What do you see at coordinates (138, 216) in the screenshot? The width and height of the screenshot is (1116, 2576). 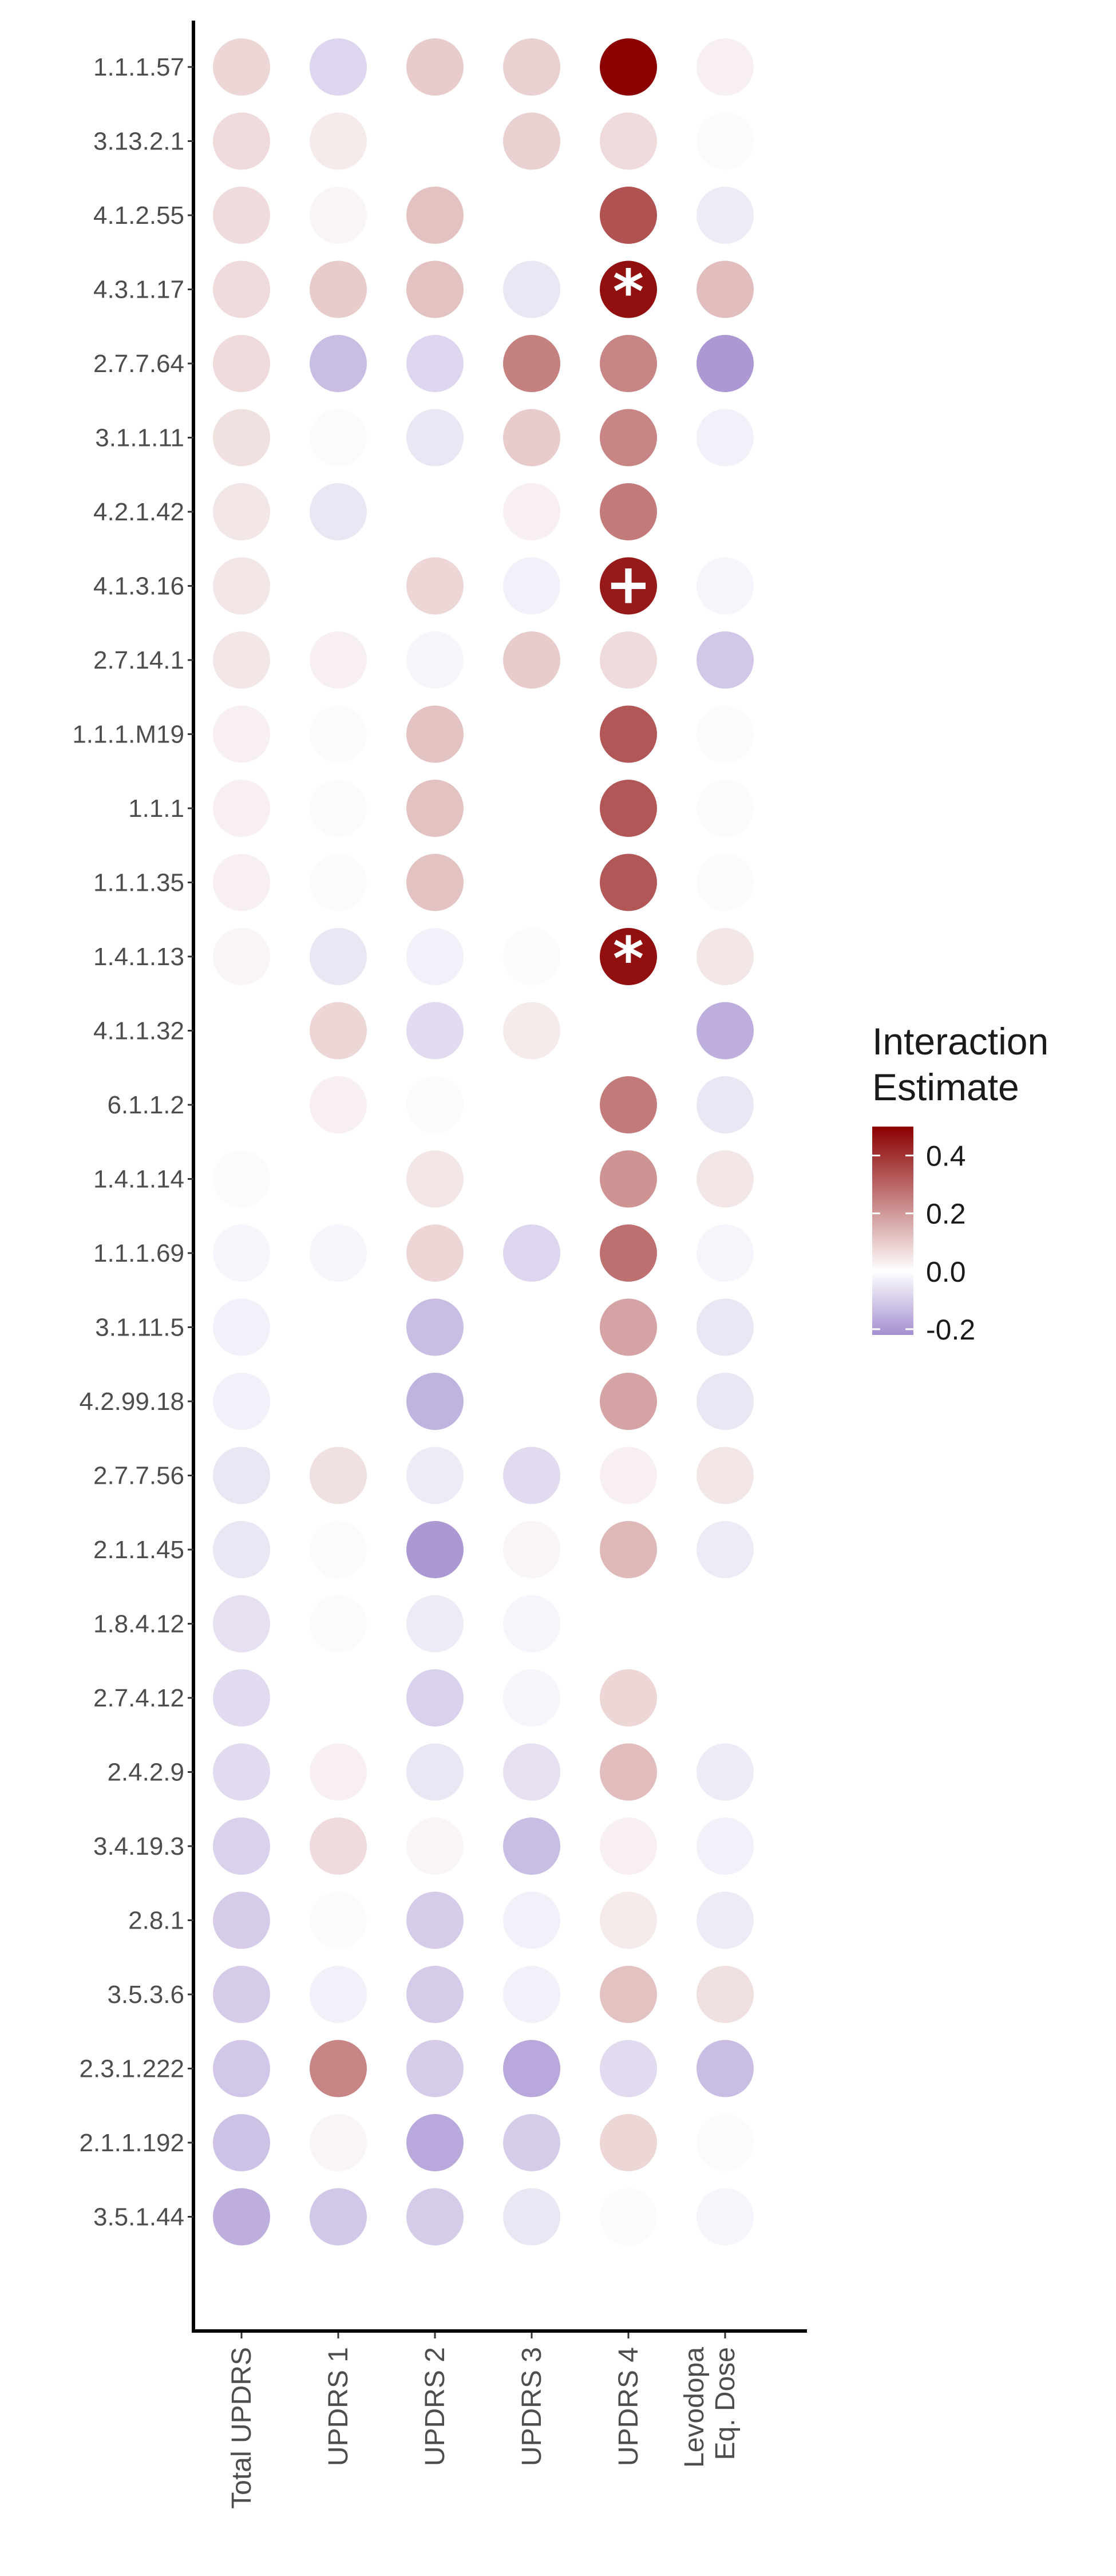 I see `y-tick-label: 4.1.2.55` at bounding box center [138, 216].